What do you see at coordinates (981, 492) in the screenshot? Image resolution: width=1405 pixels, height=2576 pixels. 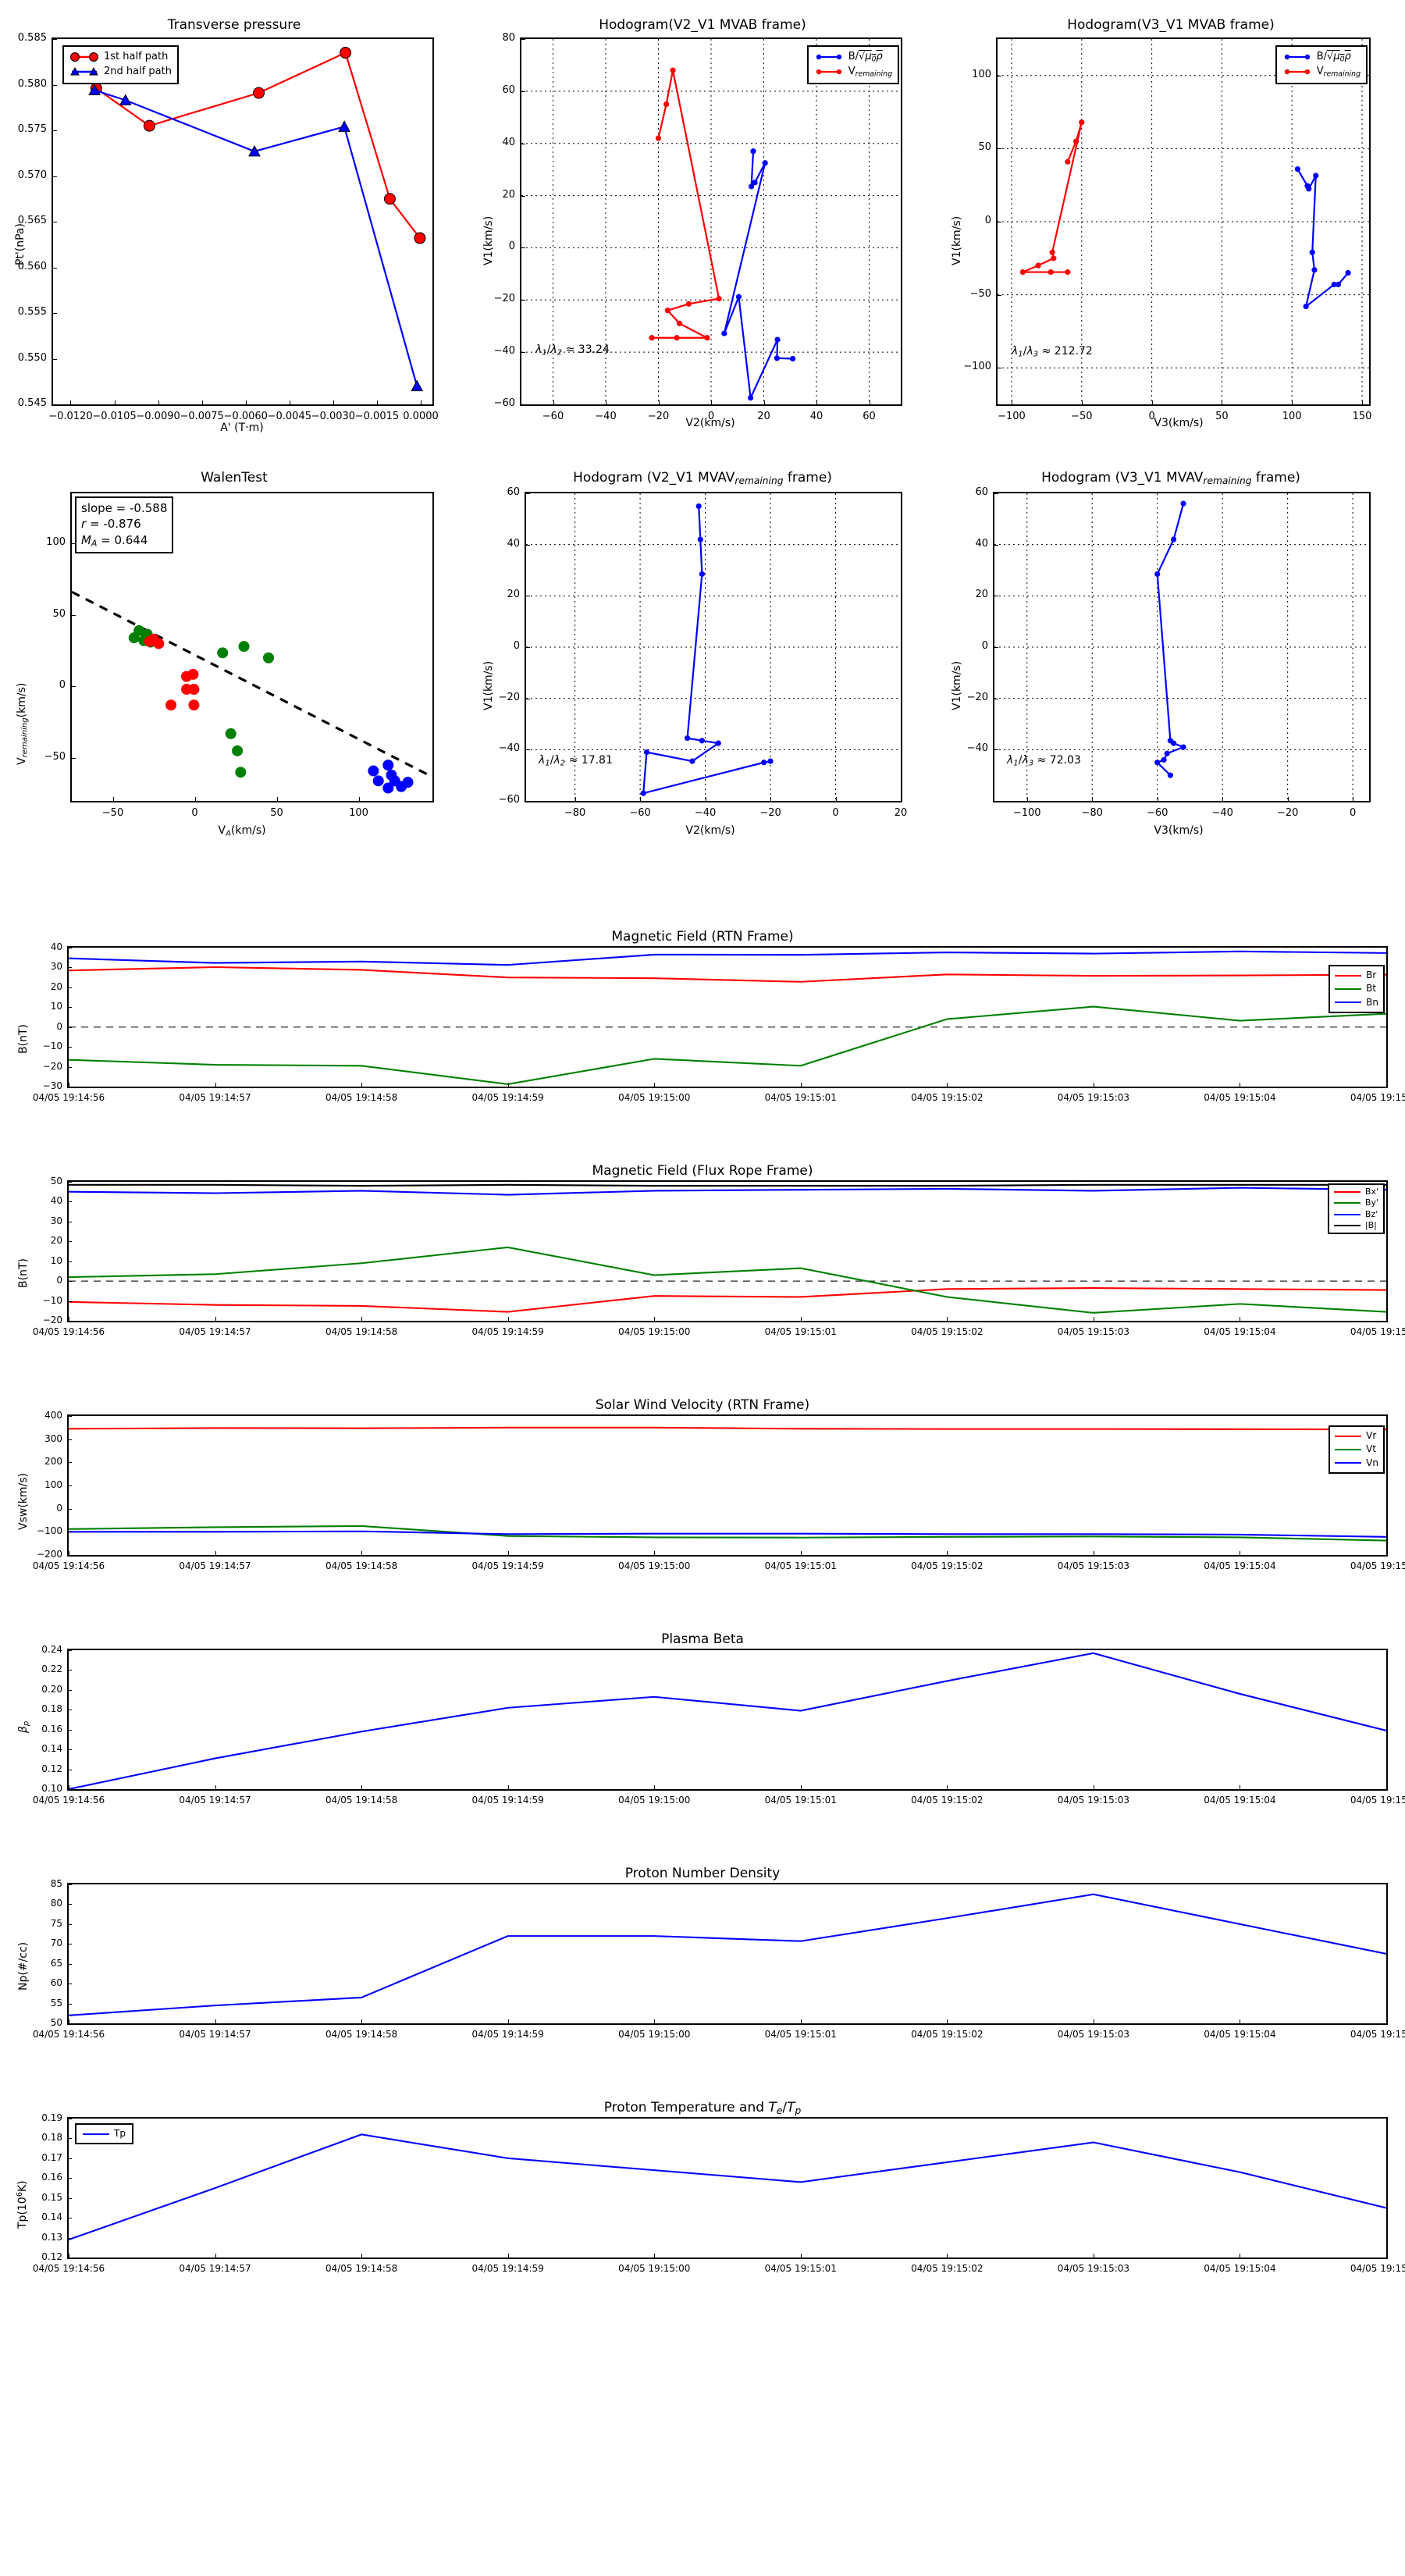 I see `y-tick-label: 60` at bounding box center [981, 492].